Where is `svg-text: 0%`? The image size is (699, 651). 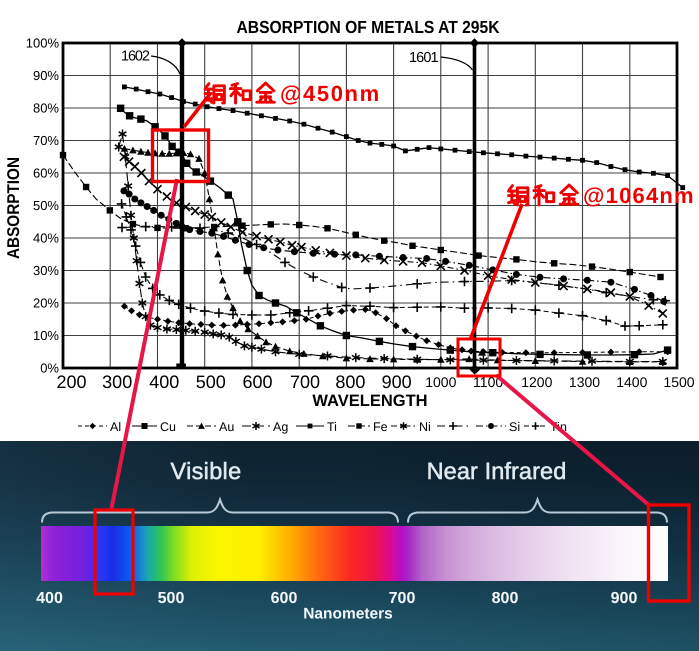 svg-text: 0% is located at coordinates (49, 368).